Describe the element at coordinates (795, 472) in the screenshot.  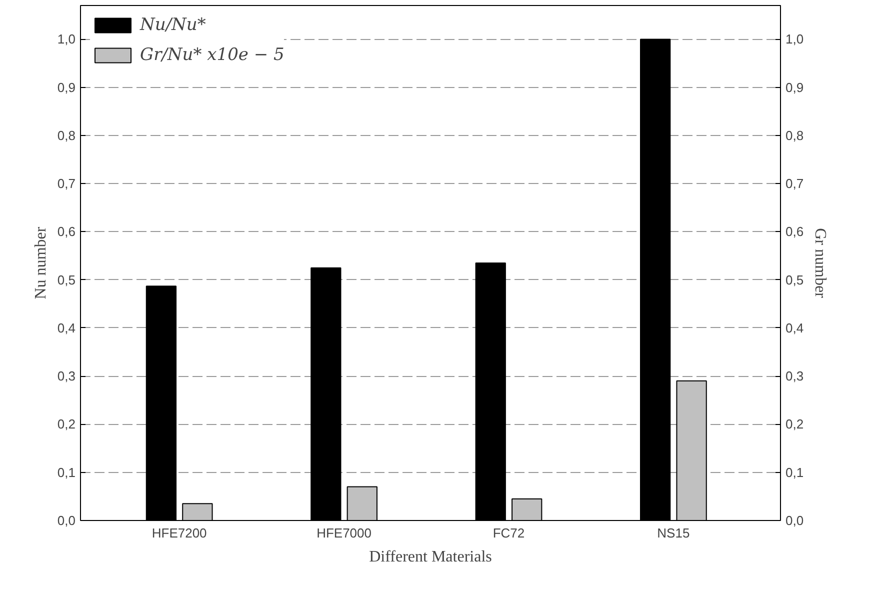
I see `y2-tick-label: 0,1` at that location.